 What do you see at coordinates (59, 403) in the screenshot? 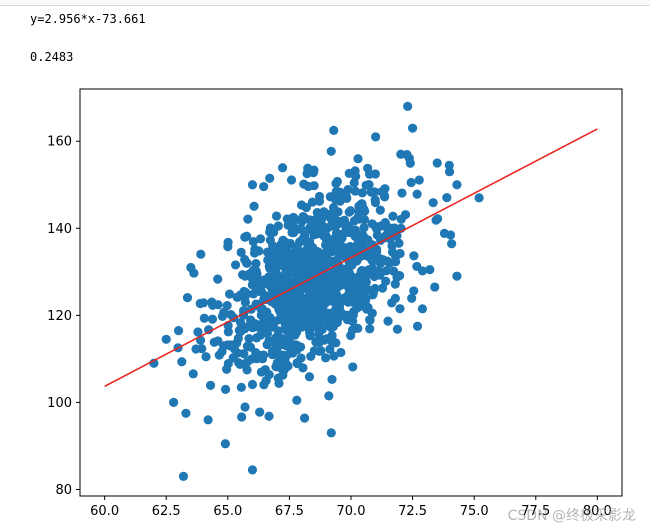
I see `y-tick-label: 100` at bounding box center [59, 403].